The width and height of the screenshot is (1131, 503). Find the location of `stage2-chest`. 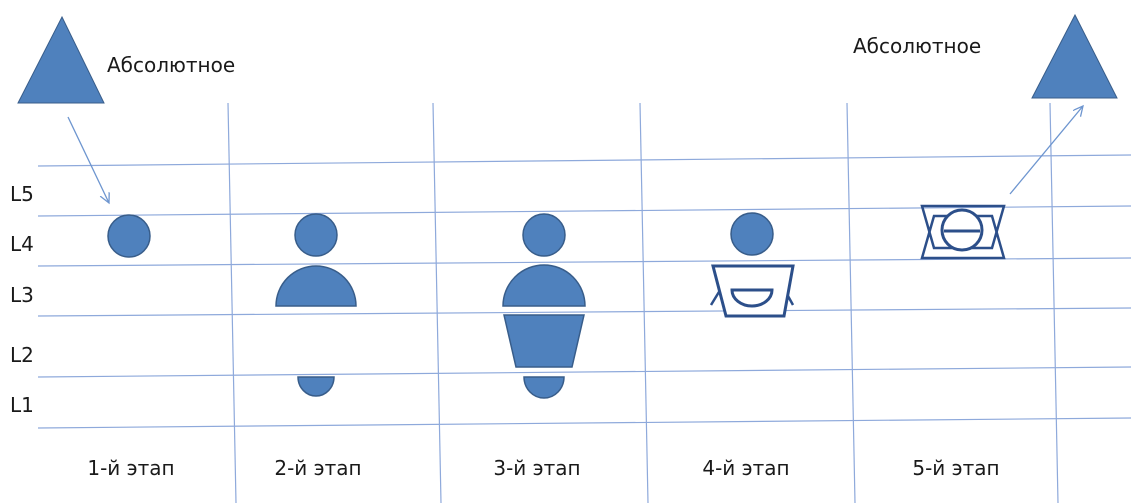

stage2-chest is located at coordinates (316, 286).